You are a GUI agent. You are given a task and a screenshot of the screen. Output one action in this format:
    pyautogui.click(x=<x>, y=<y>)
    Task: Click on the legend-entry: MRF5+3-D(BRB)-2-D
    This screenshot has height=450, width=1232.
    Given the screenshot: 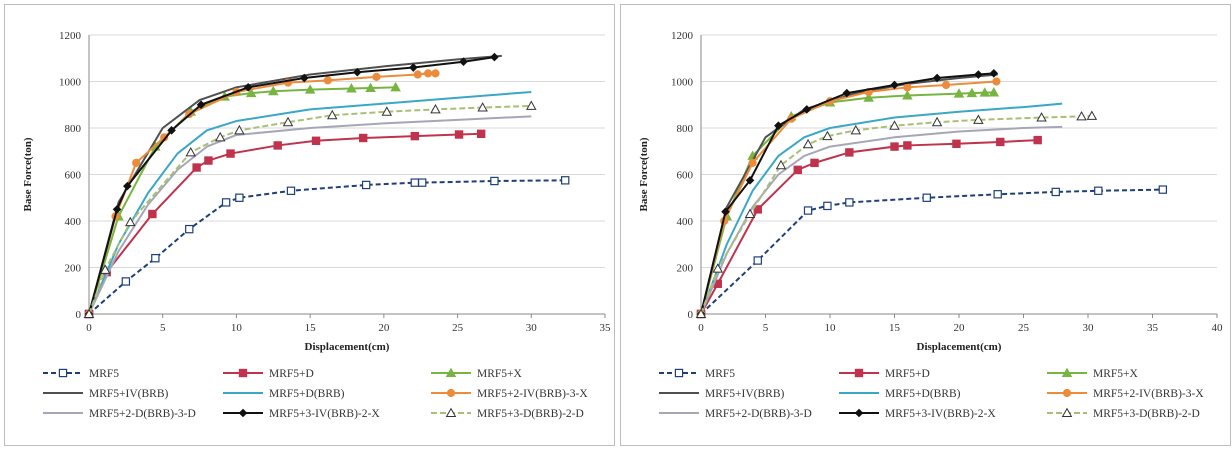 What is the action you would take?
    pyautogui.click(x=1123, y=413)
    